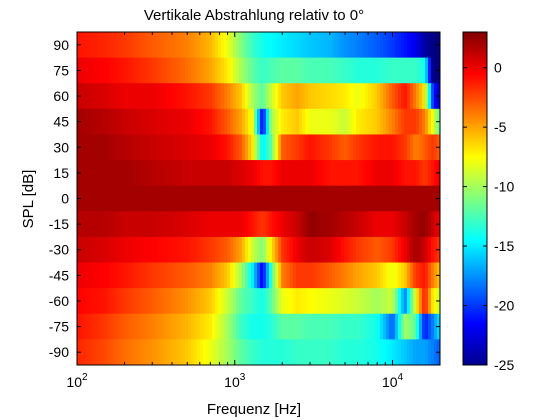 The width and height of the screenshot is (560, 420). I want to click on y-tick-label: 30, so click(61, 147).